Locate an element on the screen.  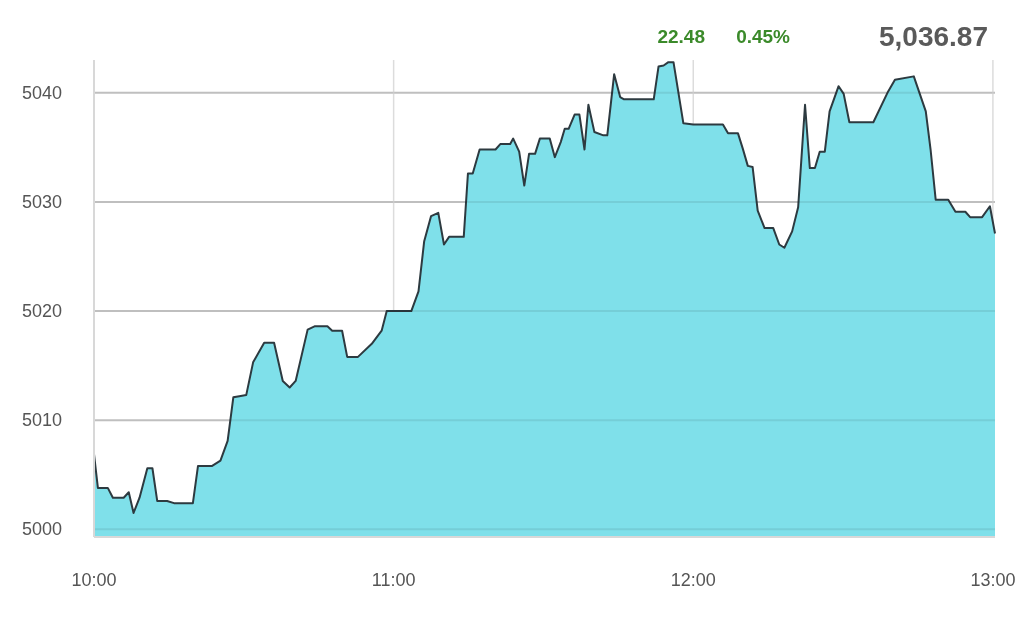
y-tick-label: 5020 is located at coordinates (42, 311).